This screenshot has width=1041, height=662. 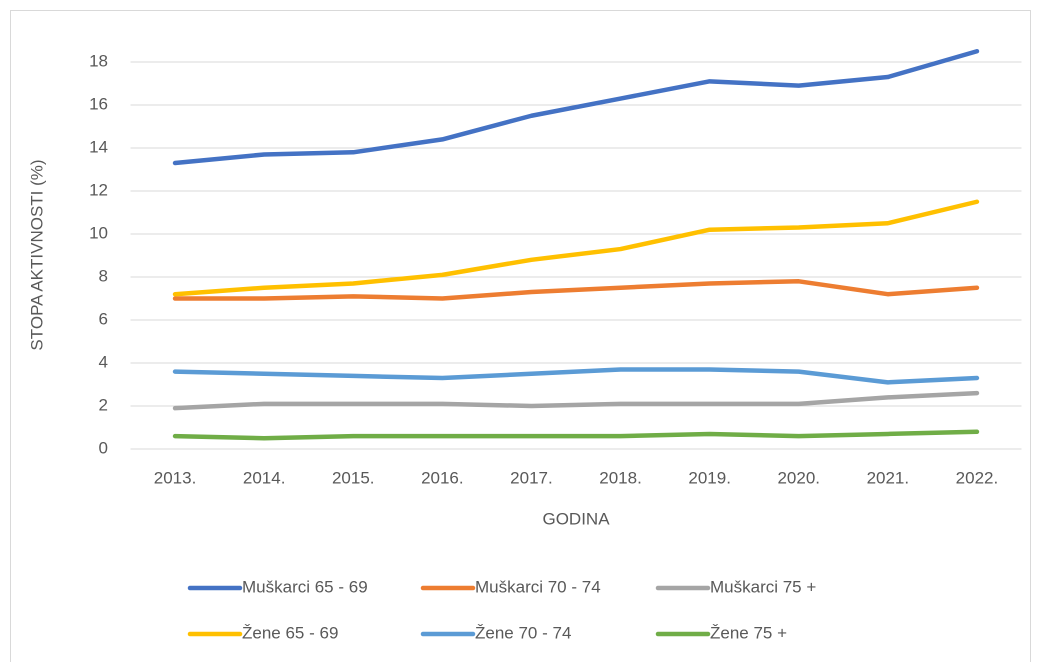 What do you see at coordinates (576, 518) in the screenshot?
I see `x-axis-label: GODINA` at bounding box center [576, 518].